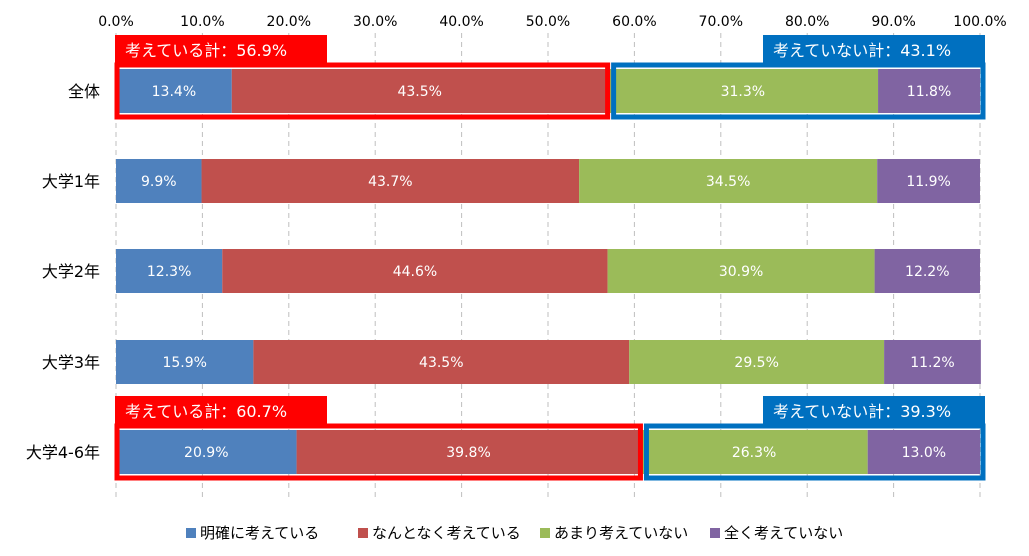 The height and width of the screenshot is (556, 1029). I want to click on annotation-text: 考えている計：60.7%, so click(206, 411).